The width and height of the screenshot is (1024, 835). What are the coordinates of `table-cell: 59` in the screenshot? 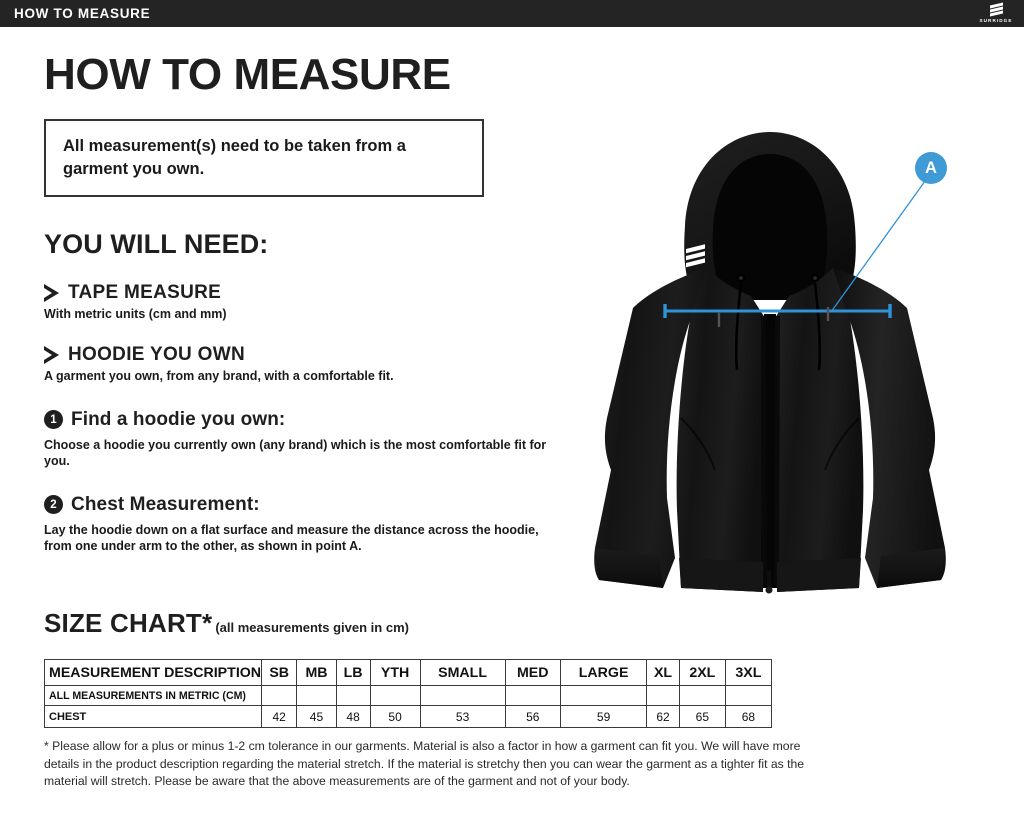 It's located at (603, 716).